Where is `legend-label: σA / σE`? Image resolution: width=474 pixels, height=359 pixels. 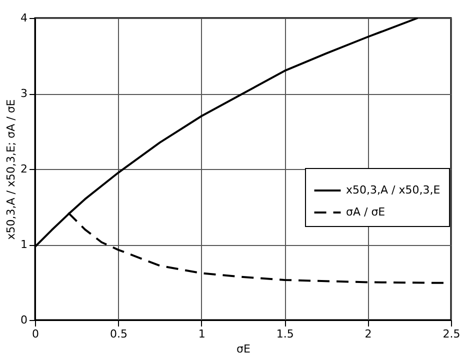 legend-label: σA / σE is located at coordinates (366, 212).